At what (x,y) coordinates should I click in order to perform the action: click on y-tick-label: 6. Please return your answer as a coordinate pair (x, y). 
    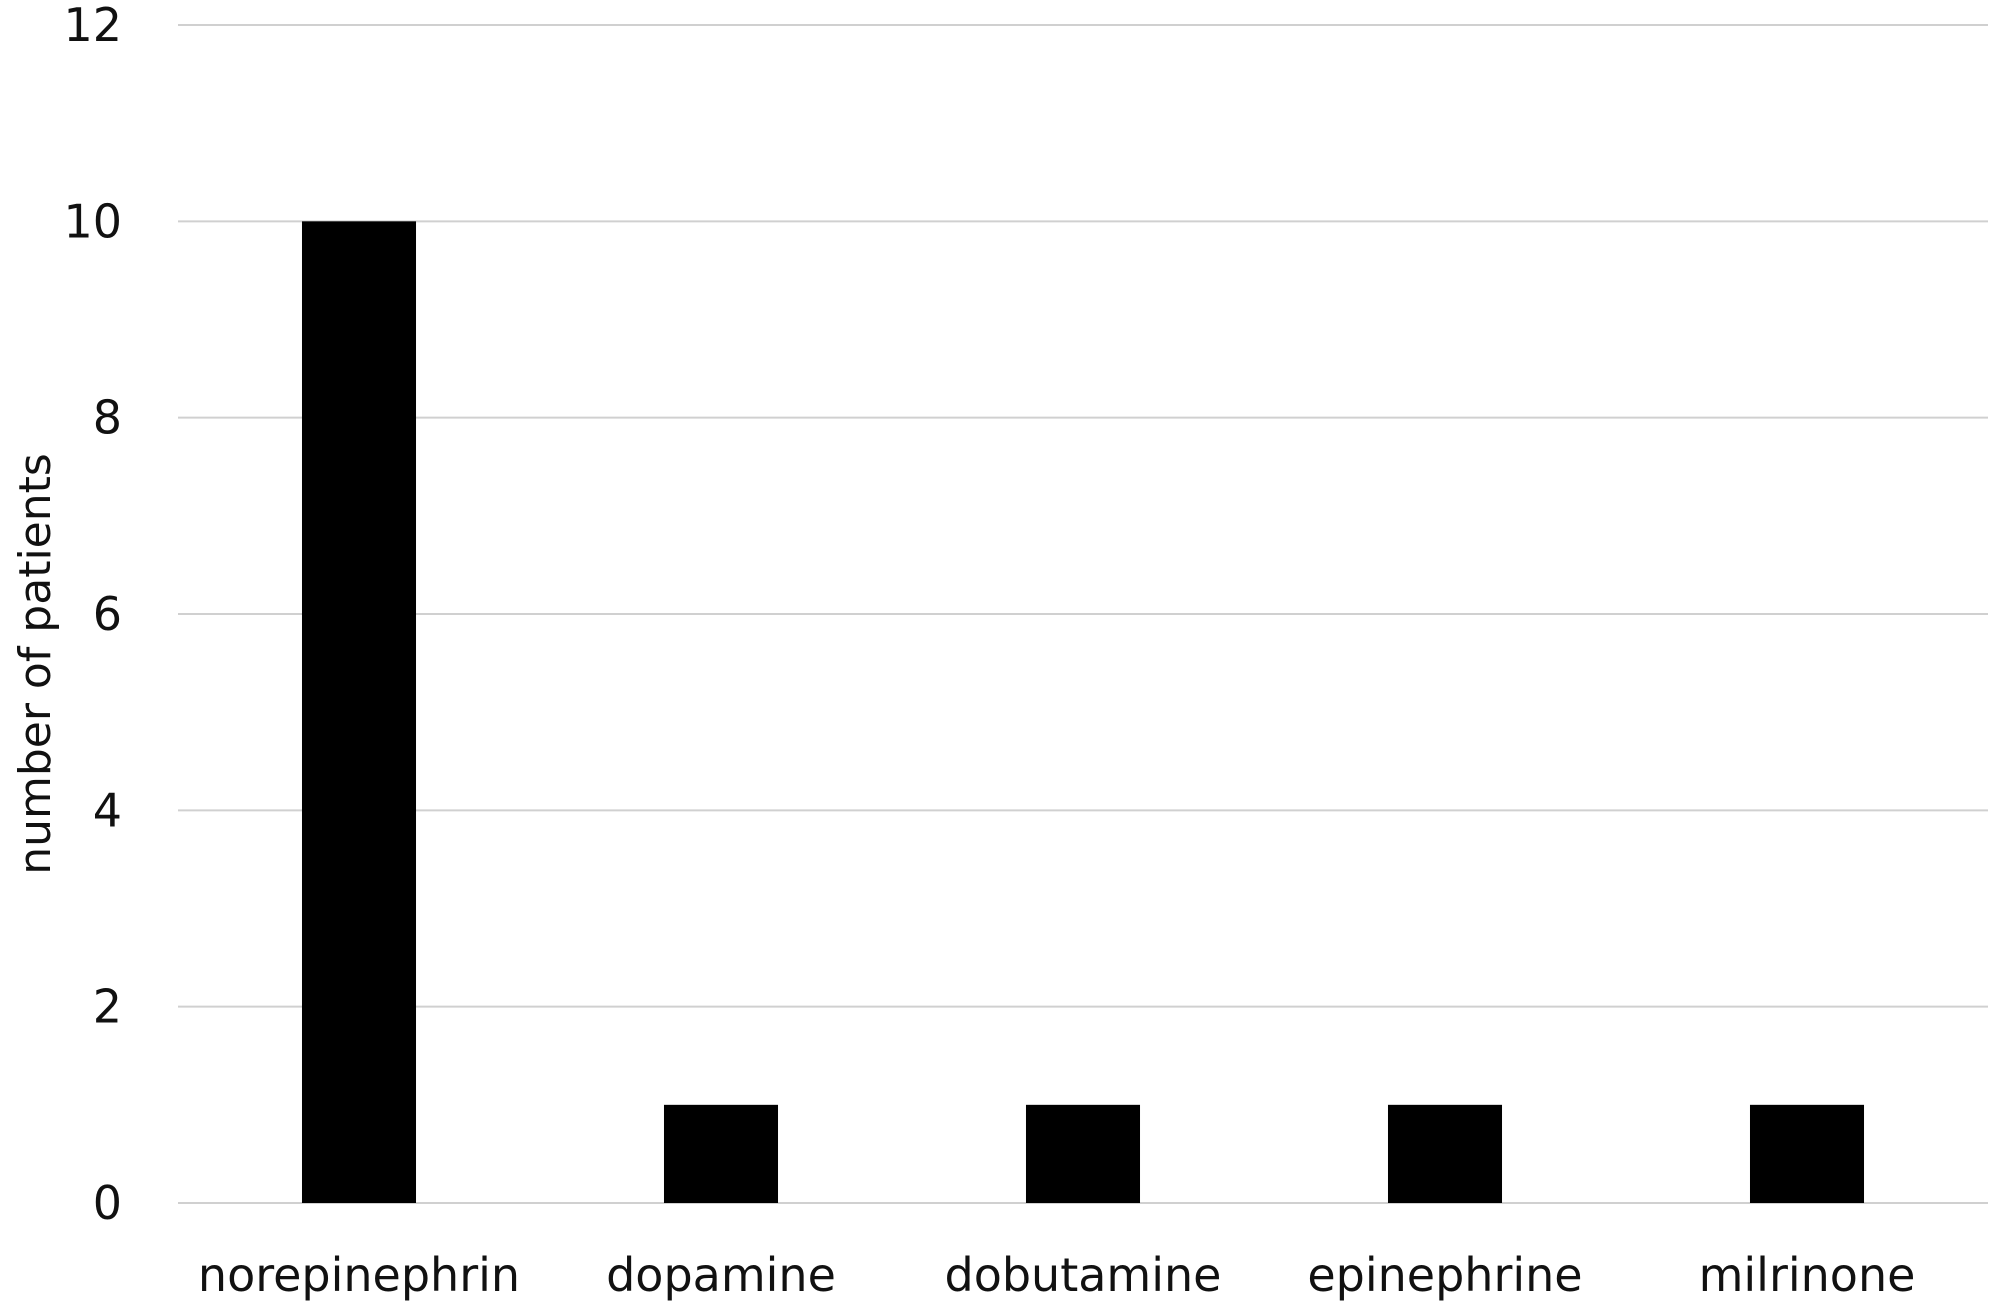
    Looking at the image, I should click on (107, 614).